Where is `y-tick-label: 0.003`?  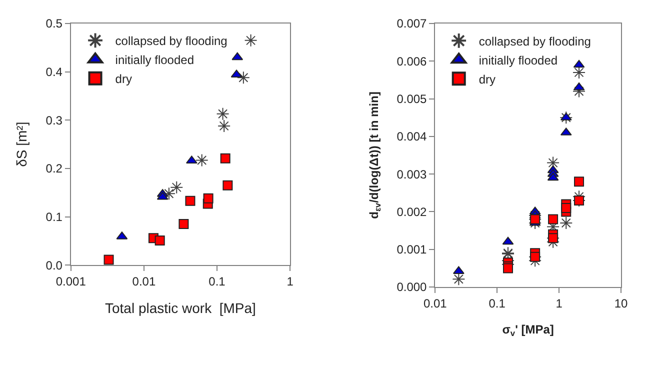 y-tick-label: 0.003 is located at coordinates (412, 174).